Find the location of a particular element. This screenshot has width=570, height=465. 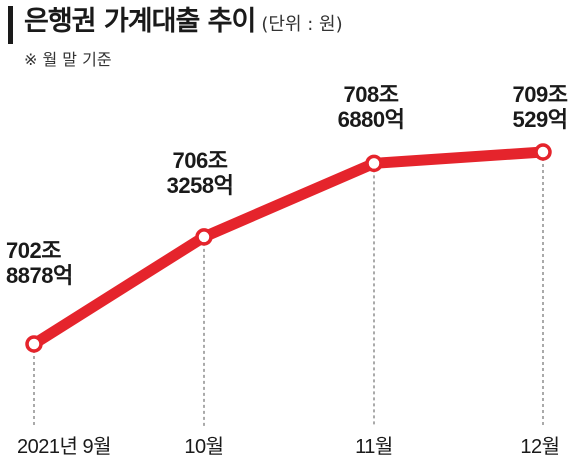

x-tick-label-2: 11월 is located at coordinates (374, 446).